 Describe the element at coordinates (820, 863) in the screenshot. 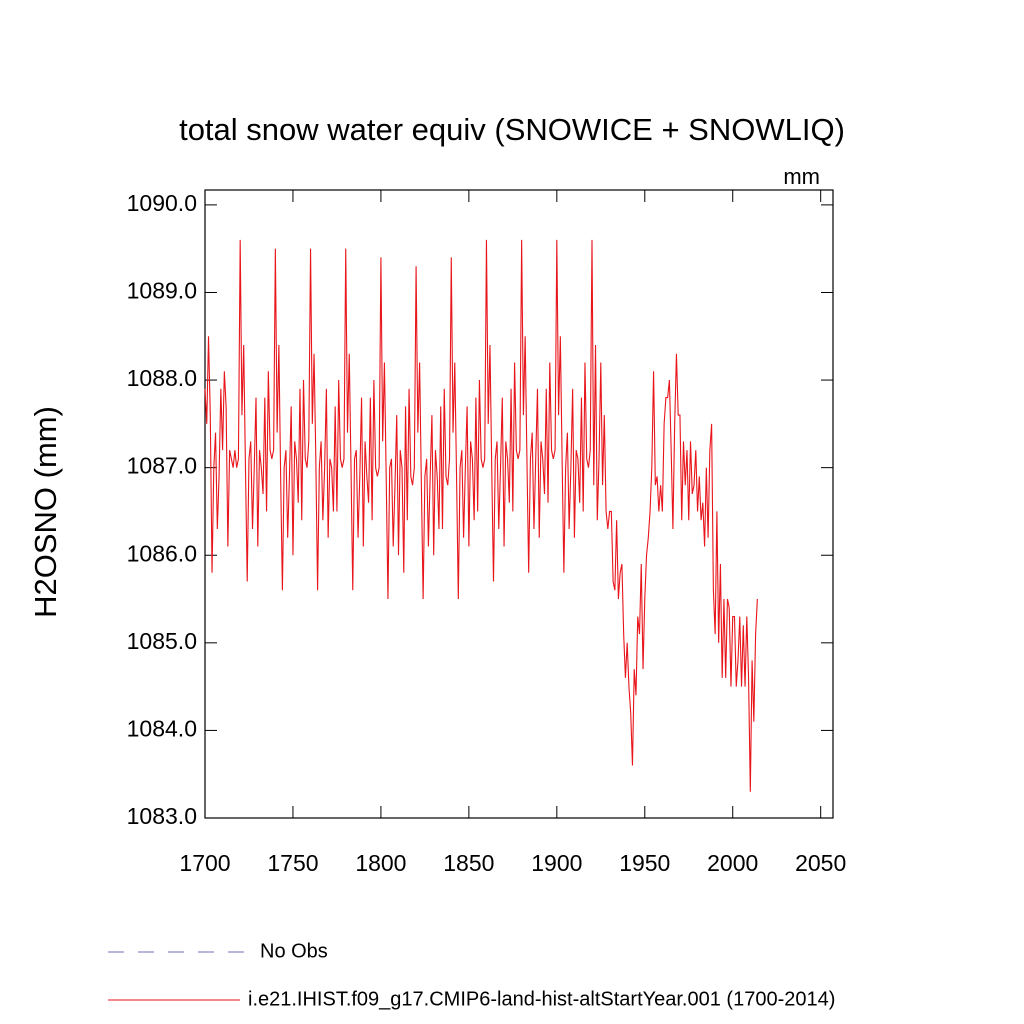

I see `x-tick-label: 2050` at that location.